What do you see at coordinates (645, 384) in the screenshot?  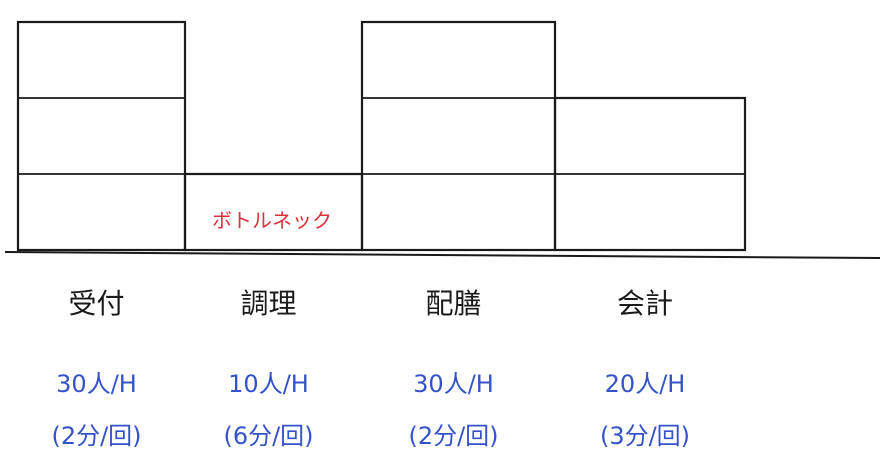 I see `value-label: 20人/H` at bounding box center [645, 384].